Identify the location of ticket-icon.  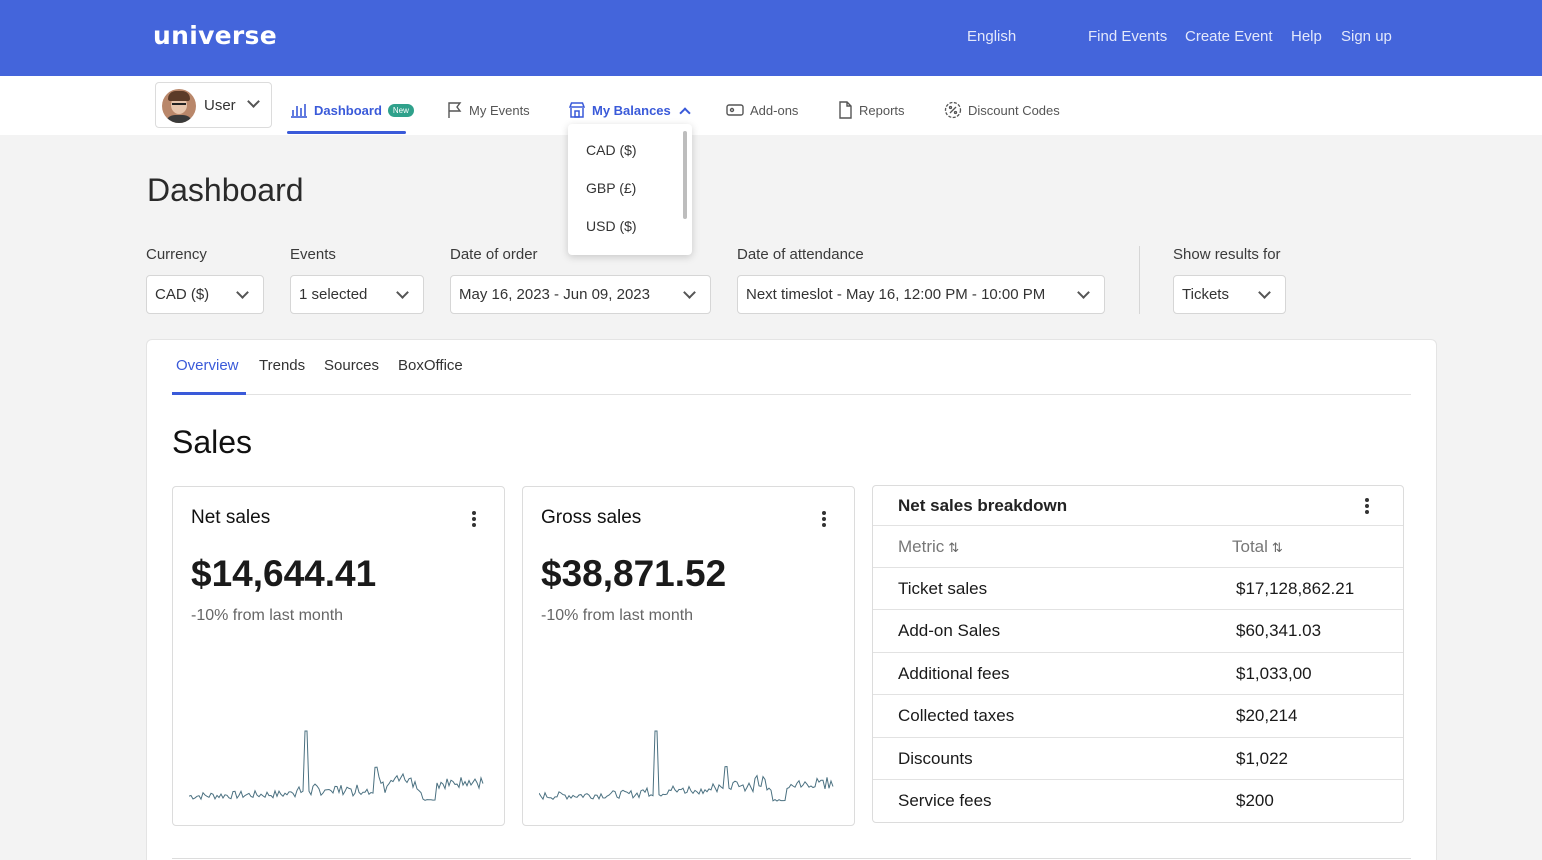
(735, 110).